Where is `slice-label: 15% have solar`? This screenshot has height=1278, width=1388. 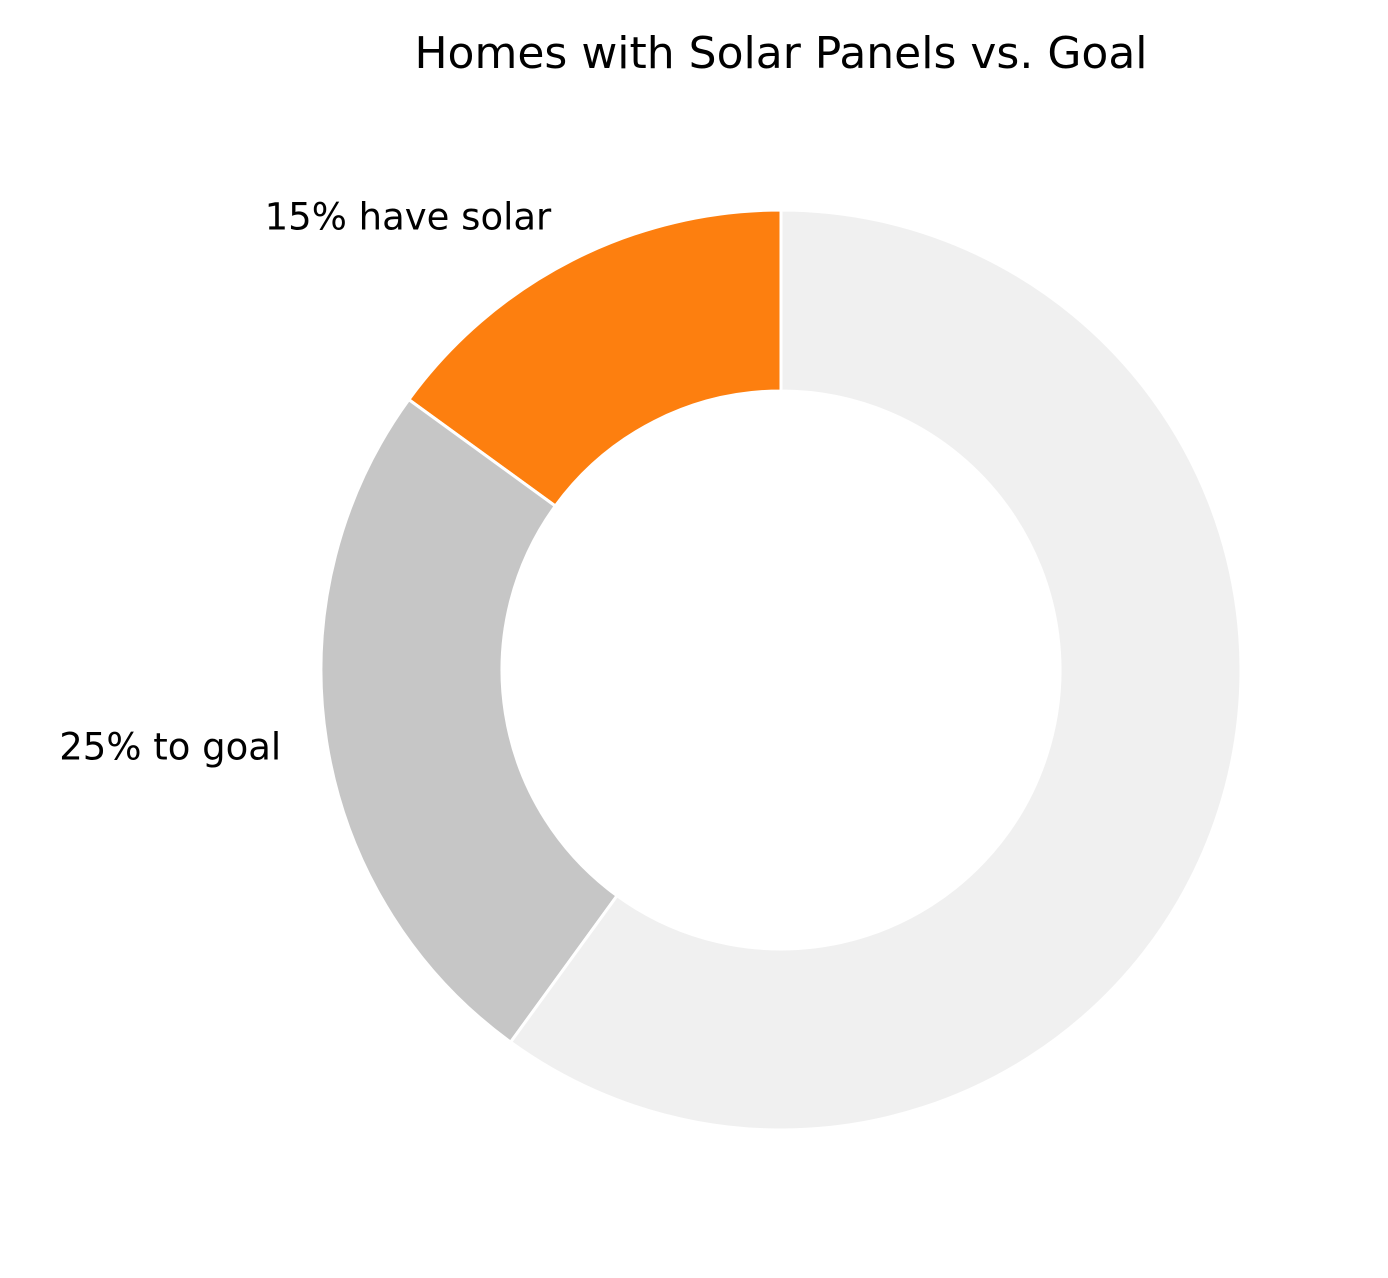
slice-label: 15% have solar is located at coordinates (408, 217).